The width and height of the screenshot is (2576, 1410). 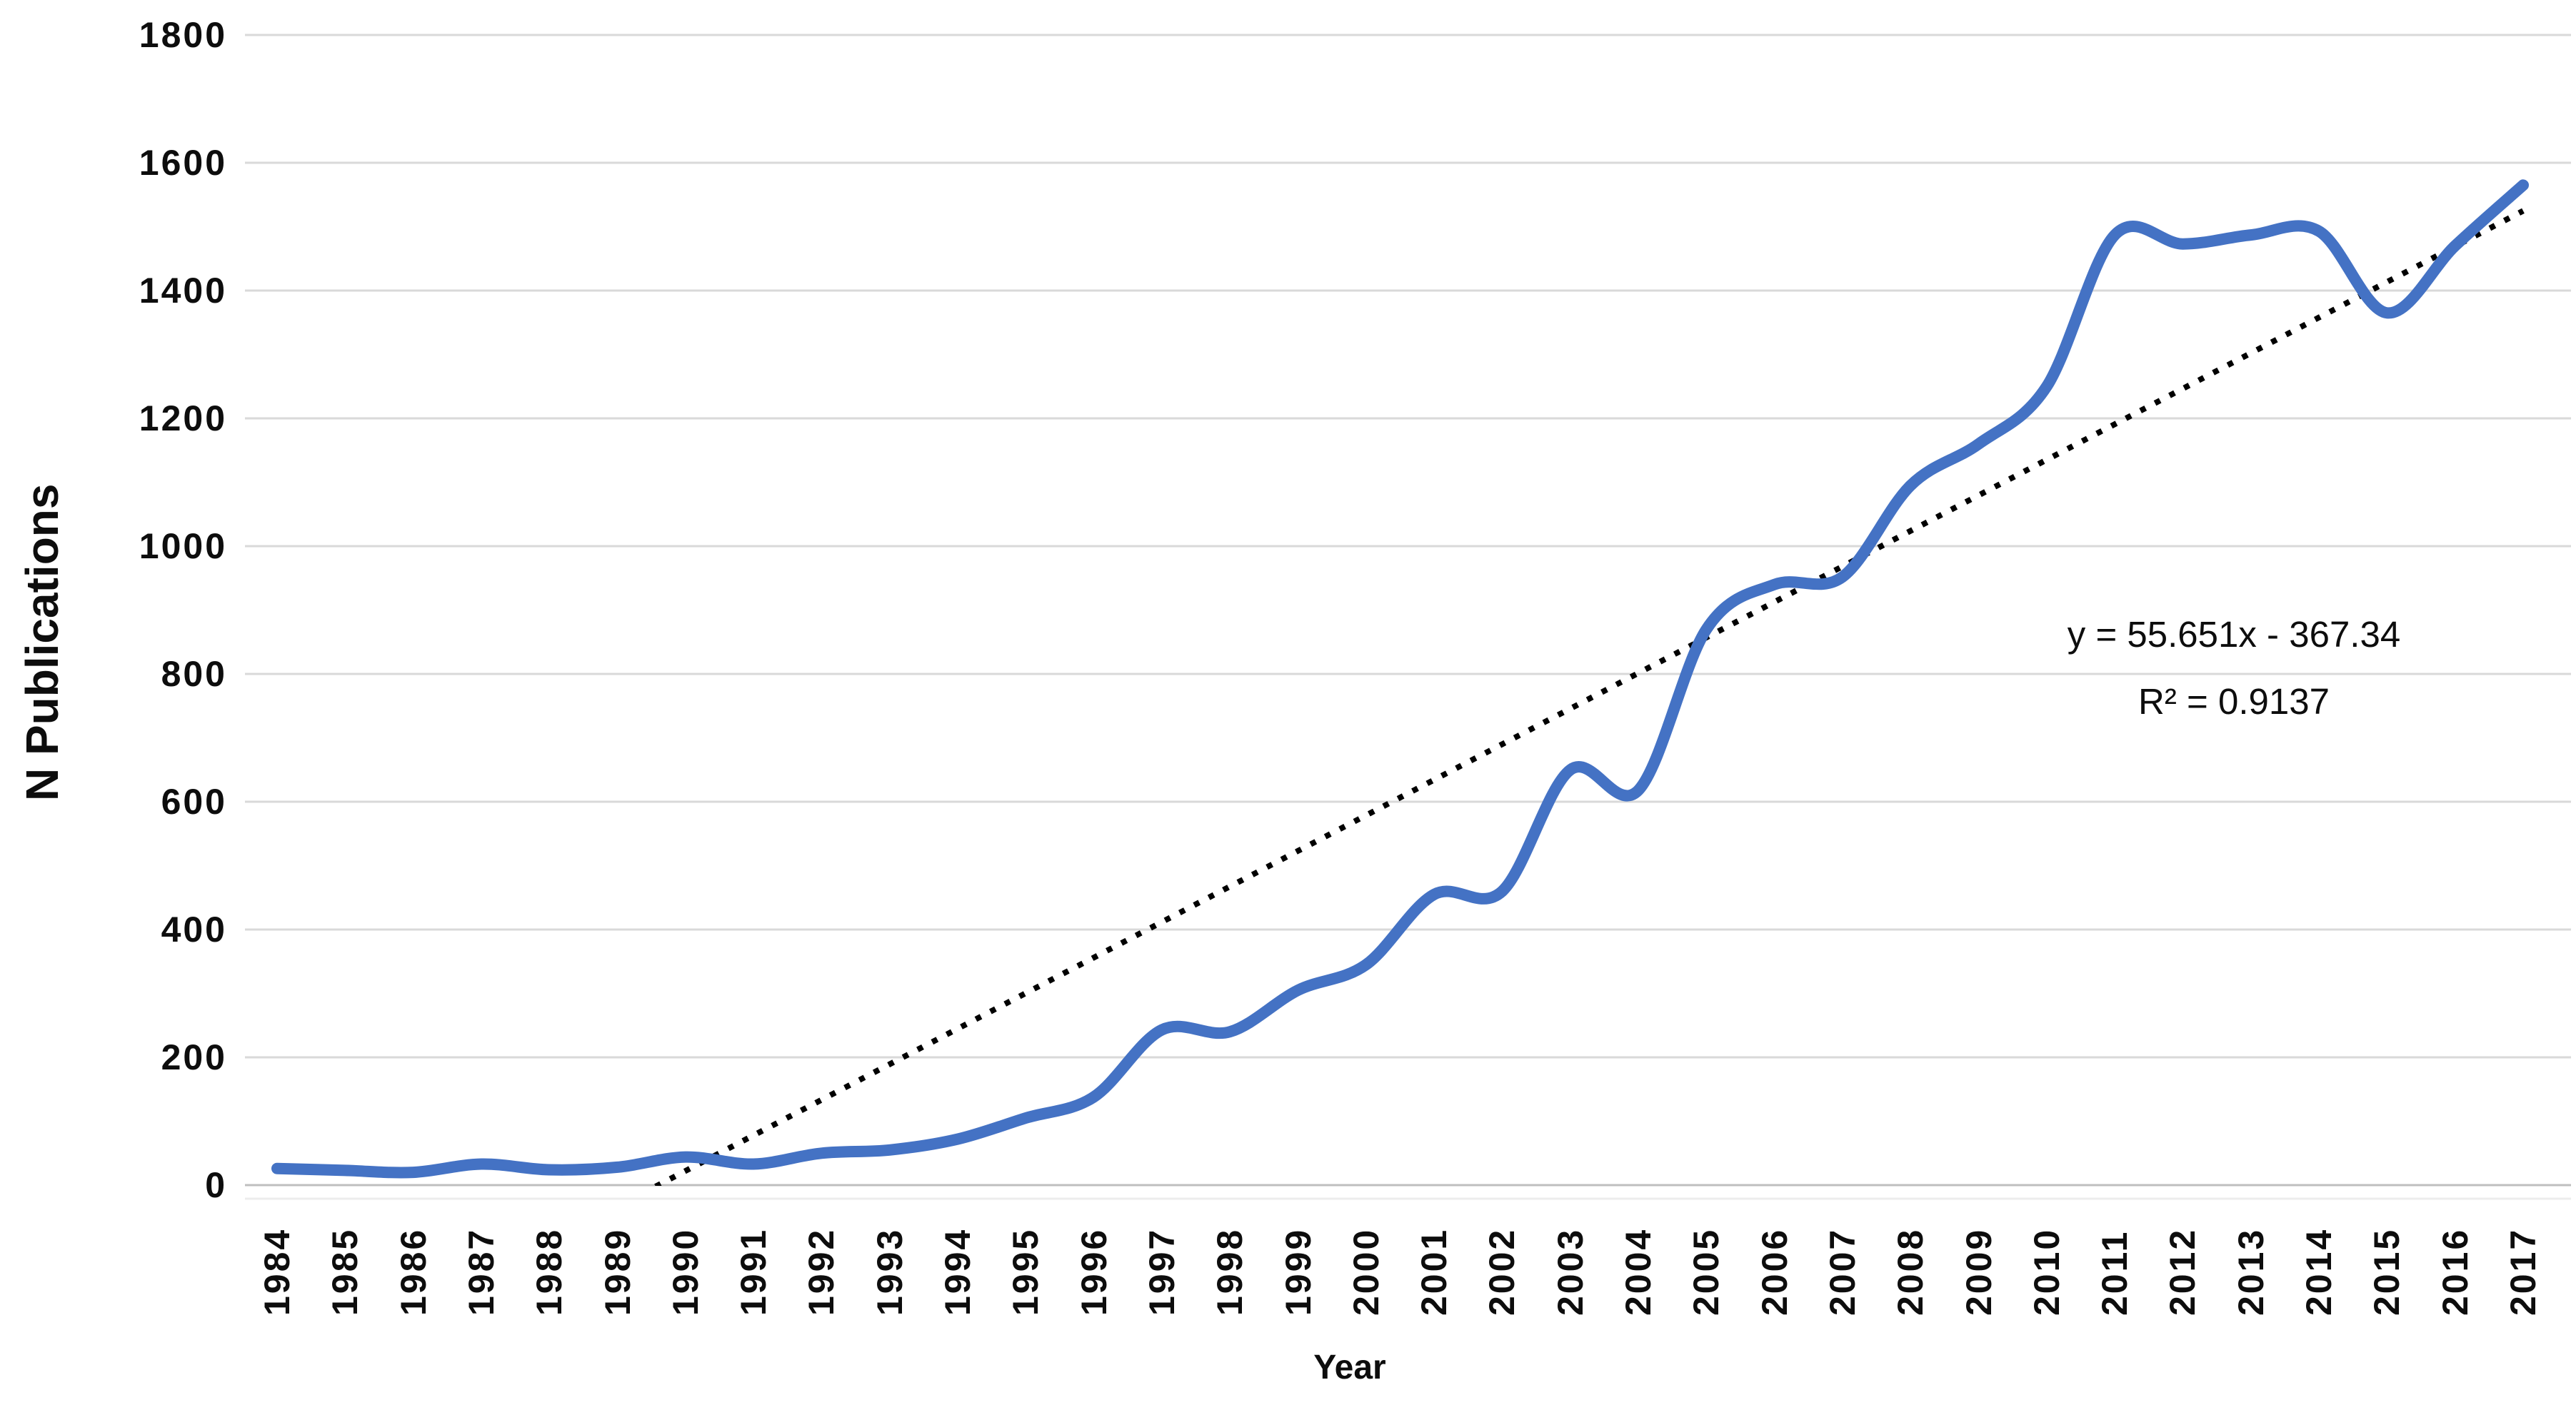 I want to click on x-tick-label: 2009, so click(x=1978, y=1271).